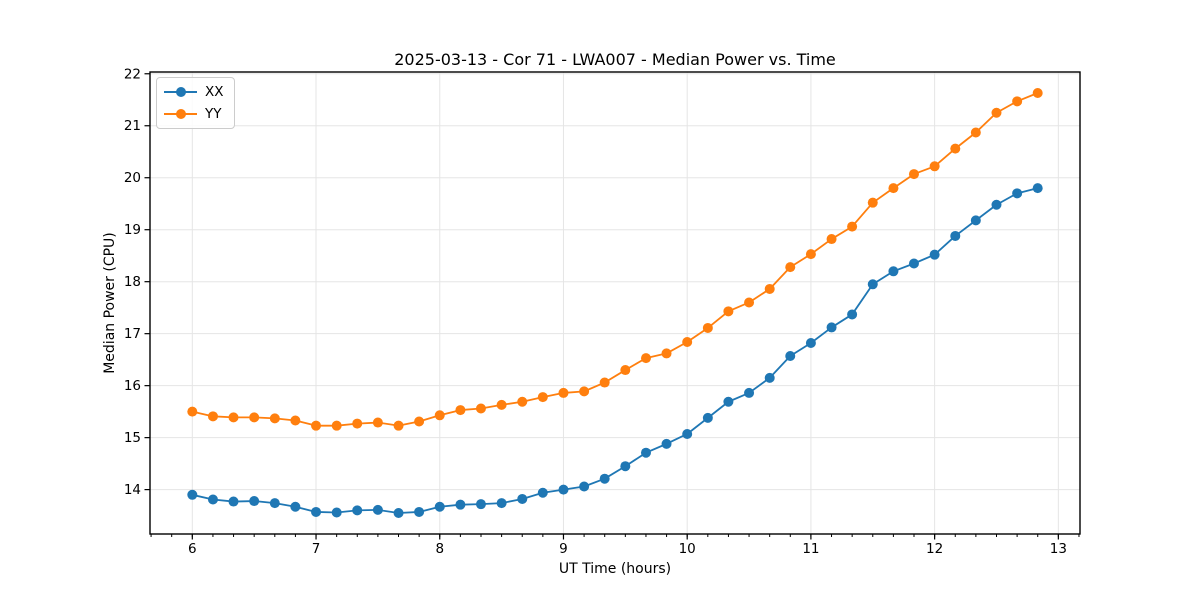  Describe the element at coordinates (132, 74) in the screenshot. I see `y-tick-label: 22` at that location.